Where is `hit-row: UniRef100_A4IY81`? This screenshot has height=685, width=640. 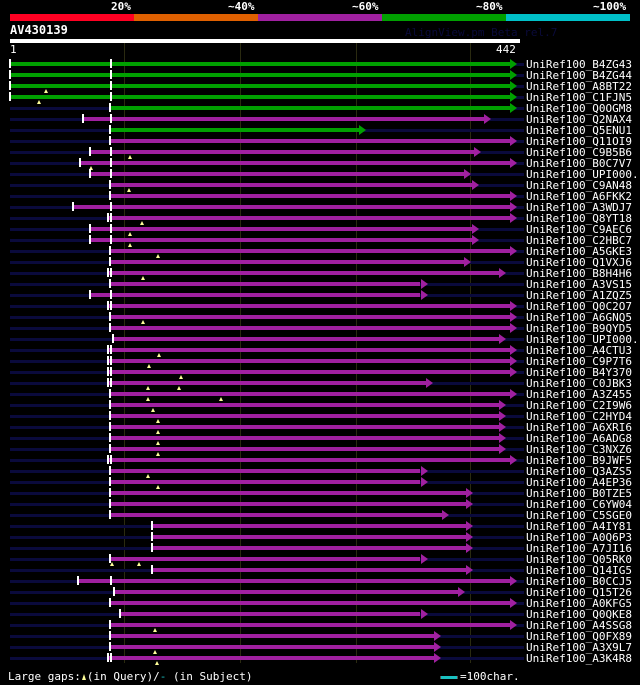 hit-row: UniRef100_A4IY81 is located at coordinates (320, 526).